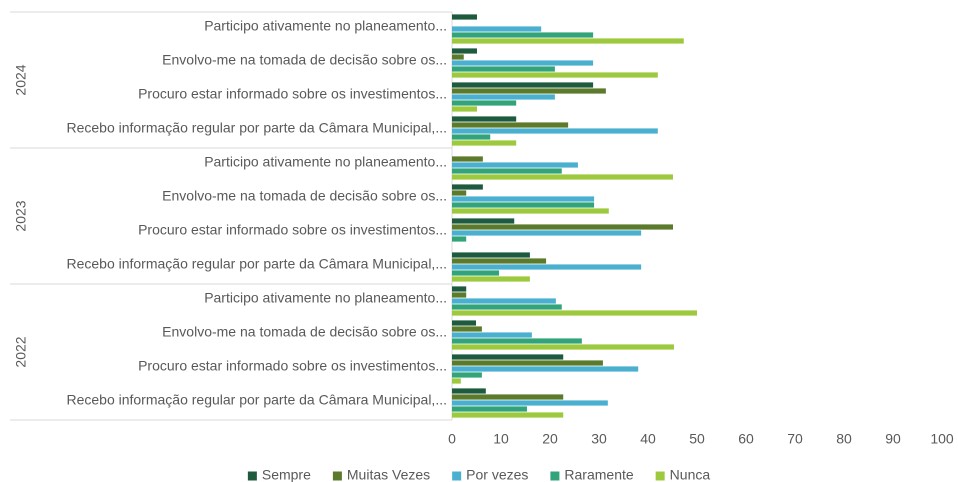 The height and width of the screenshot is (482, 958). I want to click on x-tick-label: 80, so click(844, 439).